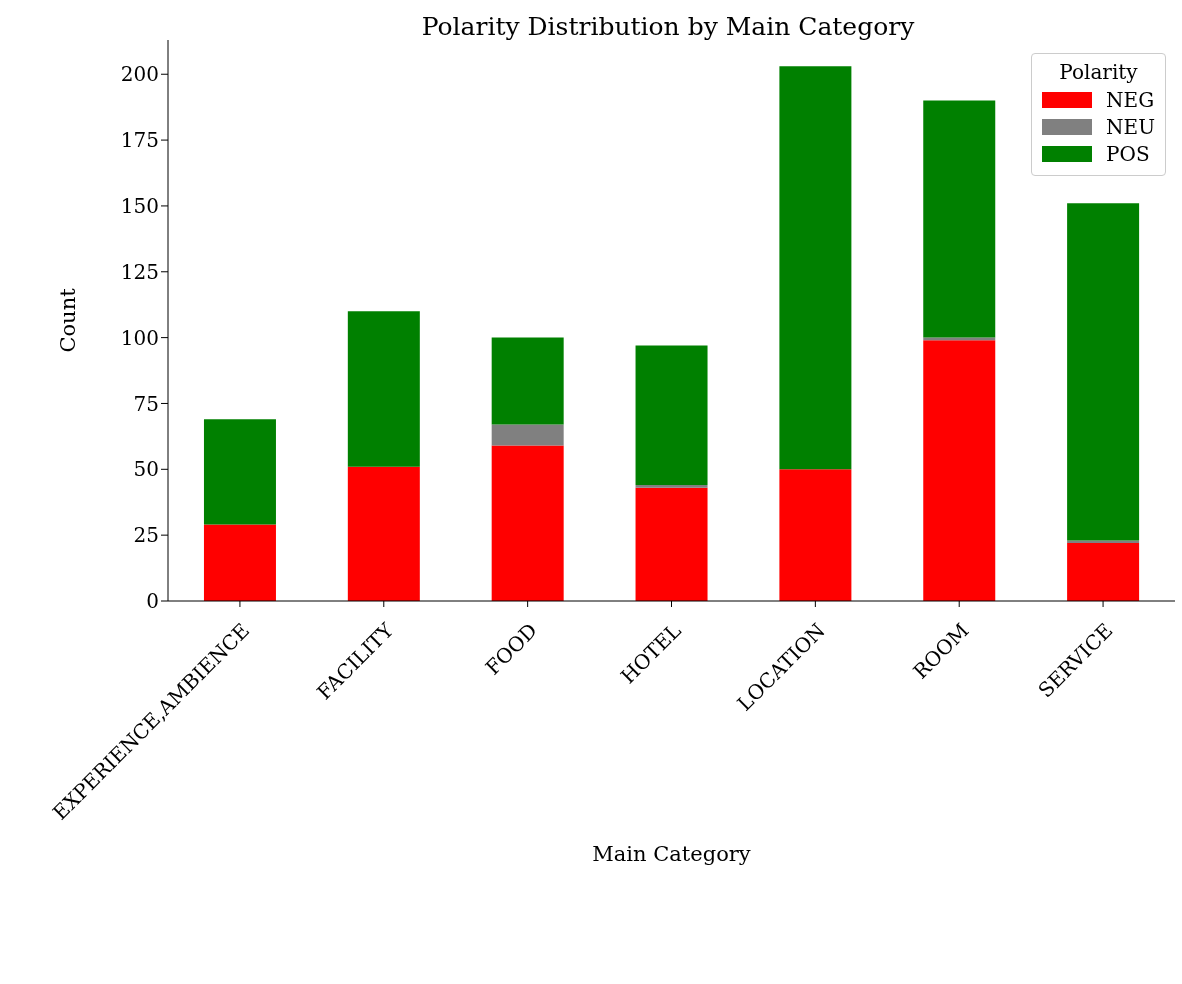  I want to click on legend-label: NEU, so click(1130, 127).